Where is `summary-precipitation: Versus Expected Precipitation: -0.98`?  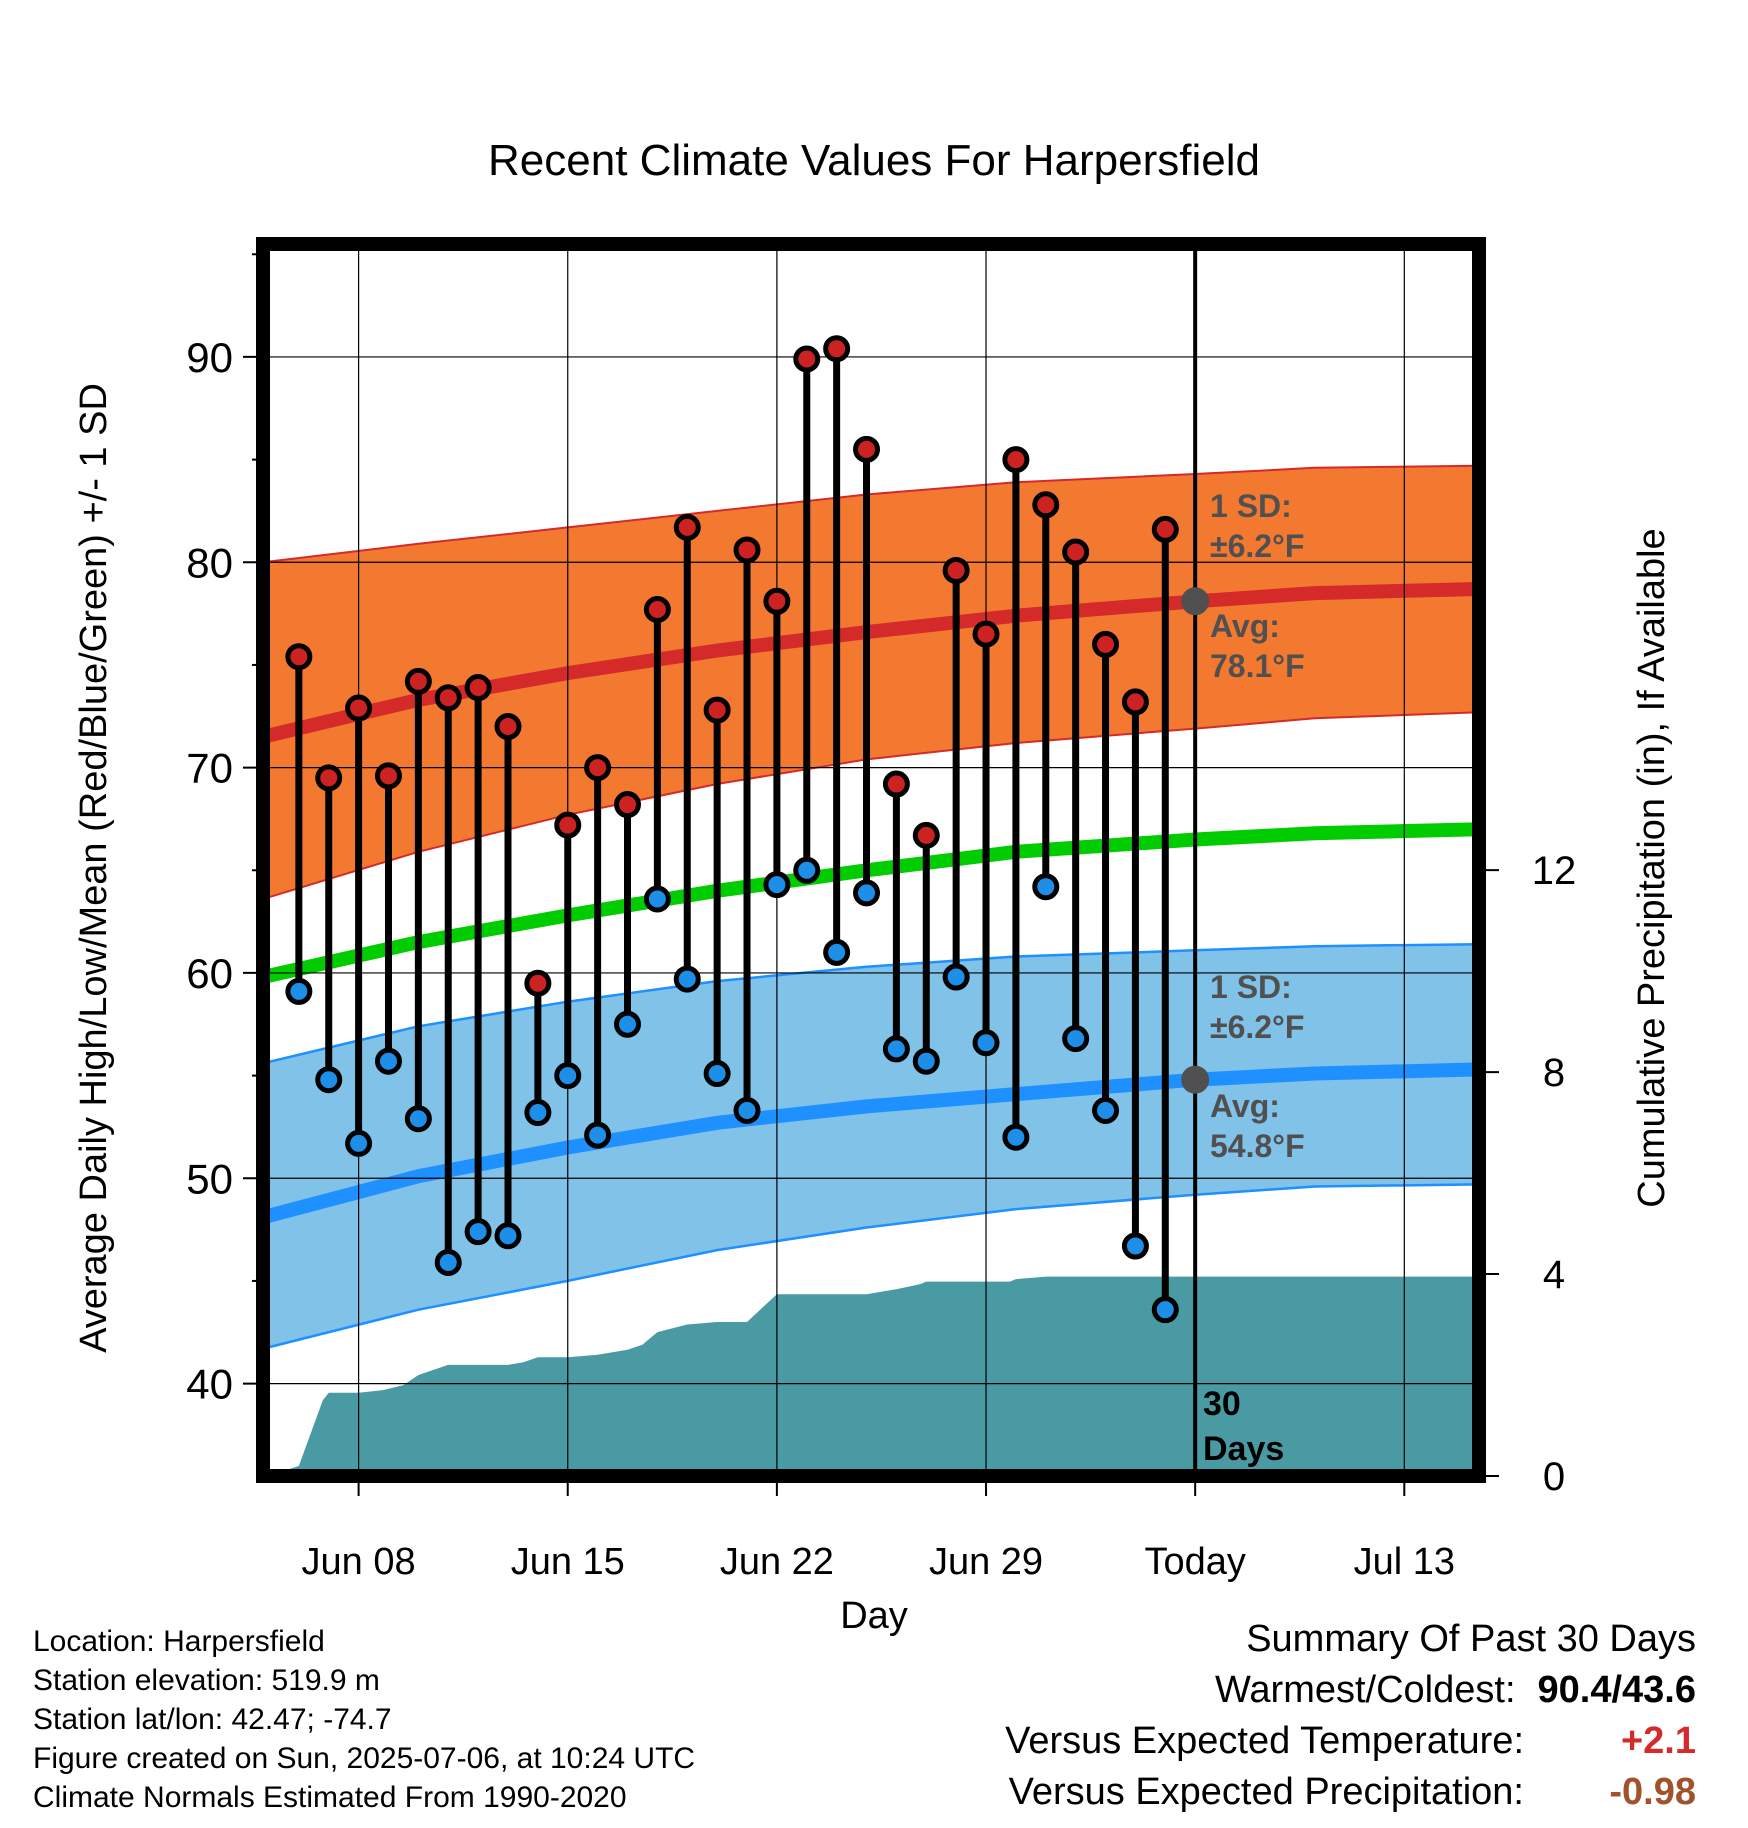
summary-precipitation: Versus Expected Precipitation: -0.98 is located at coordinates (1350, 1792).